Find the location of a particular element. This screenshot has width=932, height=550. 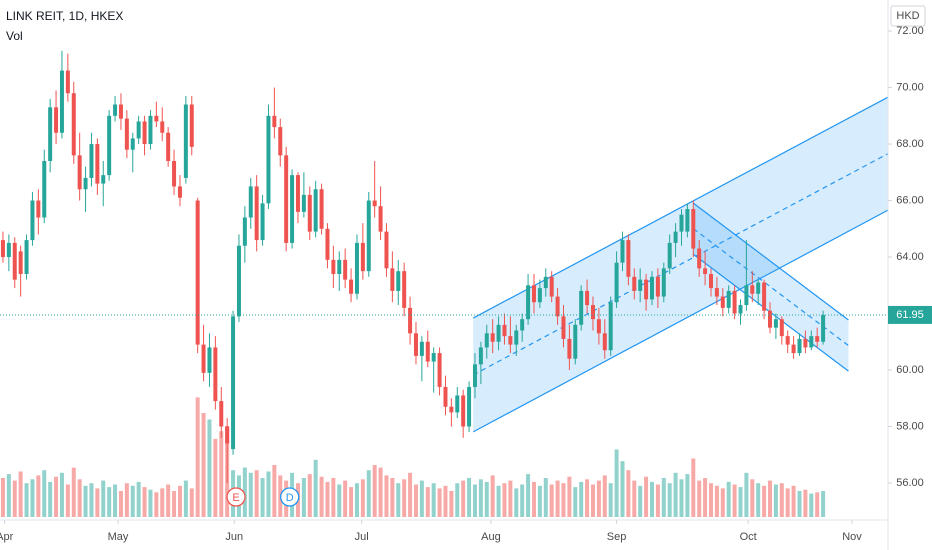

last-price-label: 61.95 is located at coordinates (910, 315).